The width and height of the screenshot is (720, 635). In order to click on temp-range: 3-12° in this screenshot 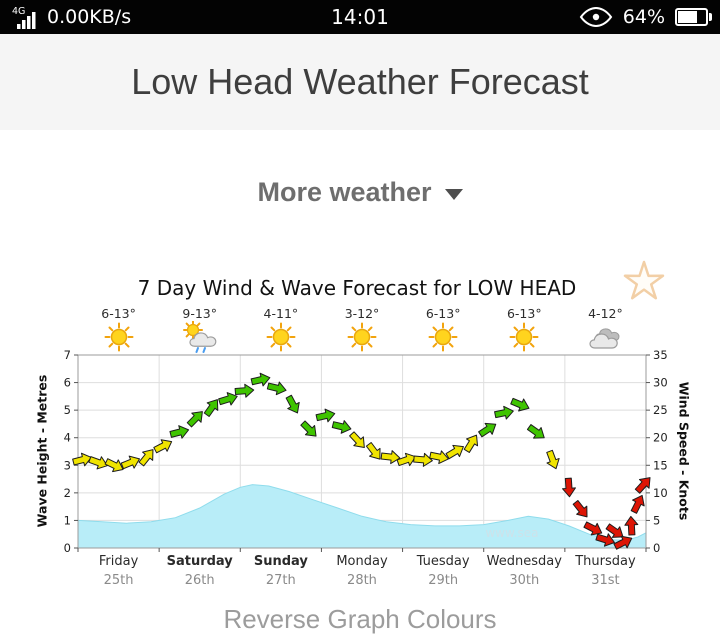, I will do `click(362, 313)`.